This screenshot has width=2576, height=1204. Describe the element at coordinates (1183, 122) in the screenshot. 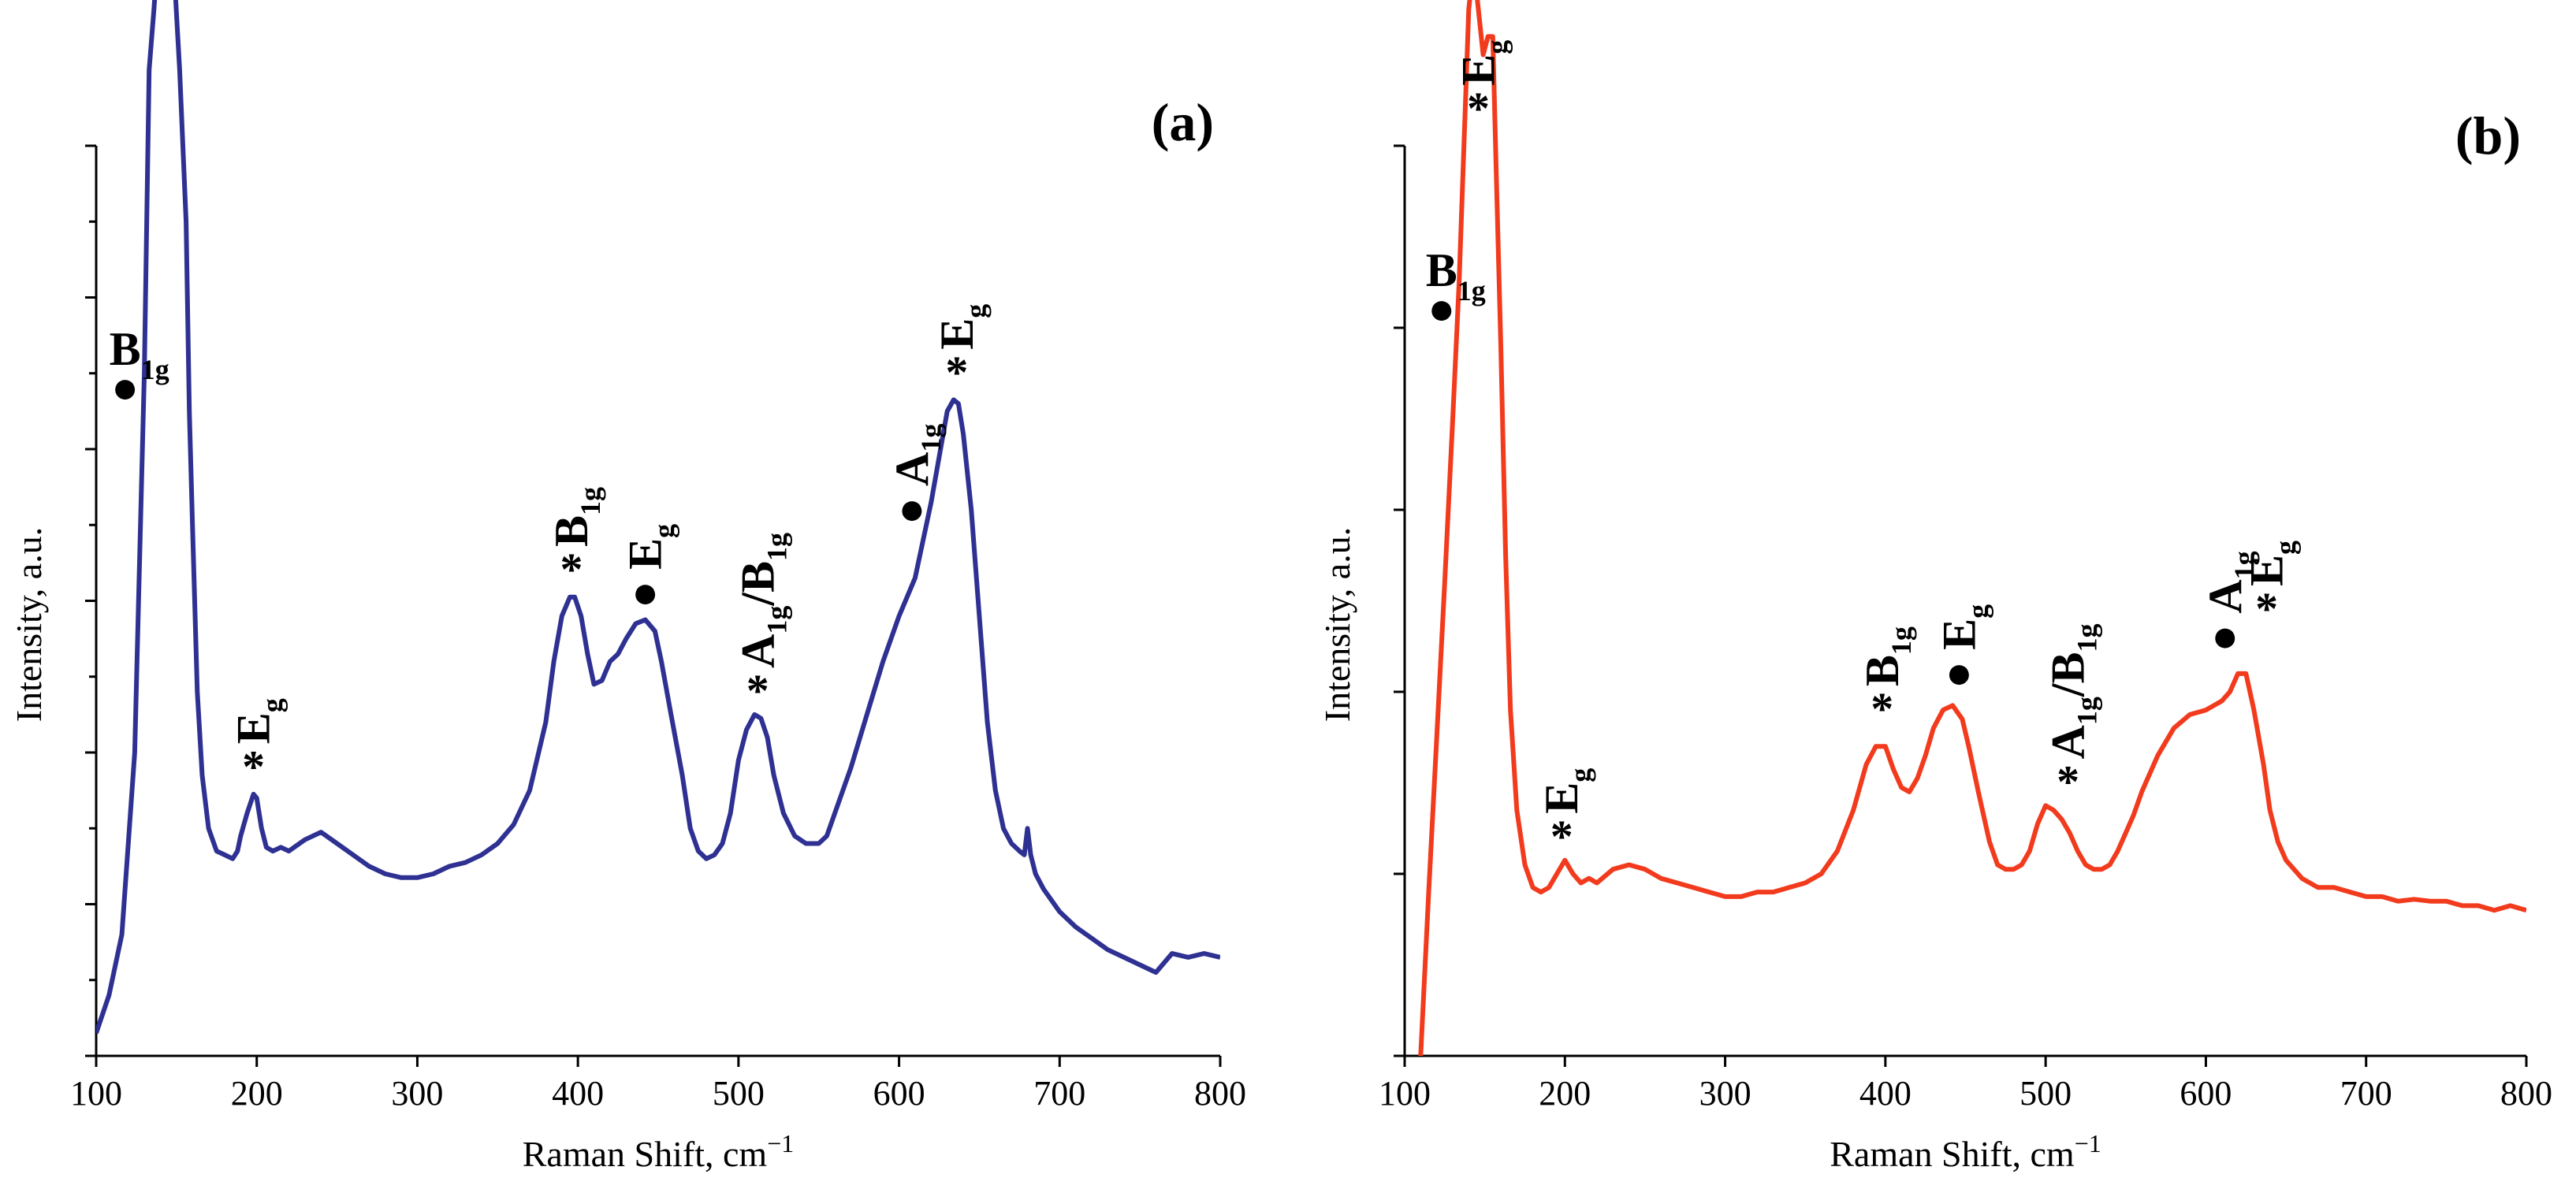

I see `panel-label: (a)` at that location.